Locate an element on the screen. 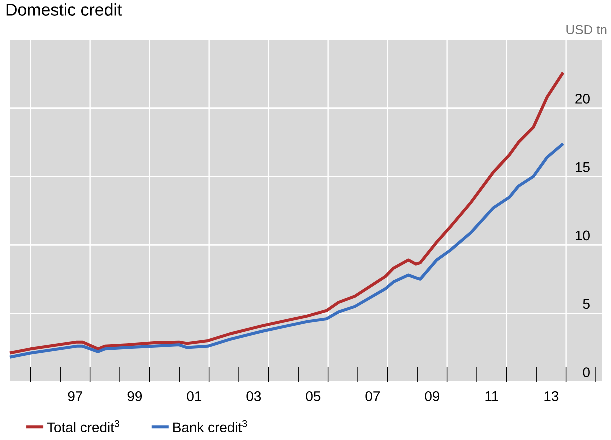 The width and height of the screenshot is (611, 440). y-tick-label: 0 is located at coordinates (586, 373).